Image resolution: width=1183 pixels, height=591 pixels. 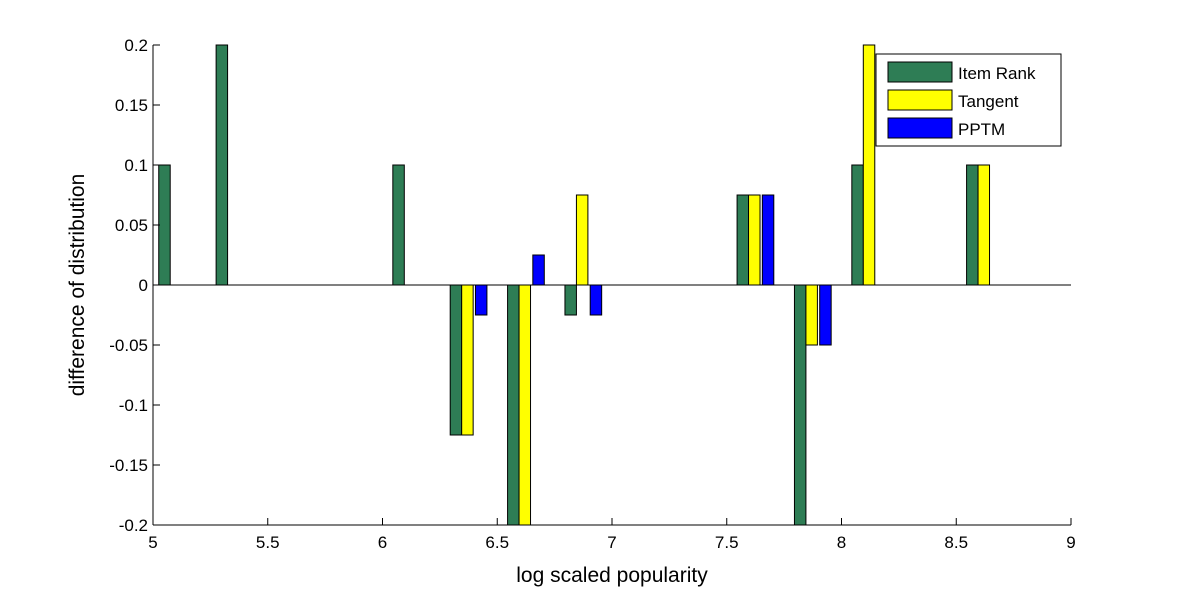 I want to click on y-ticks: -0.2 -0.15 -0.1 -0.05 0 0.05 0.1 0.15 0.2, so click(x=134, y=285).